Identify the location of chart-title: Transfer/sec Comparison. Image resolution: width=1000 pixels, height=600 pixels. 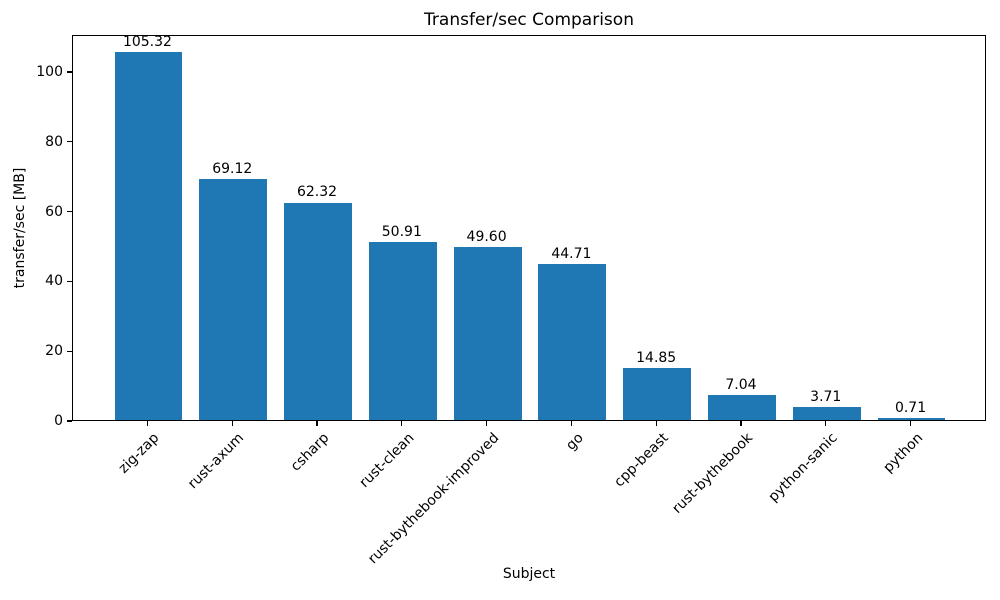
(529, 20).